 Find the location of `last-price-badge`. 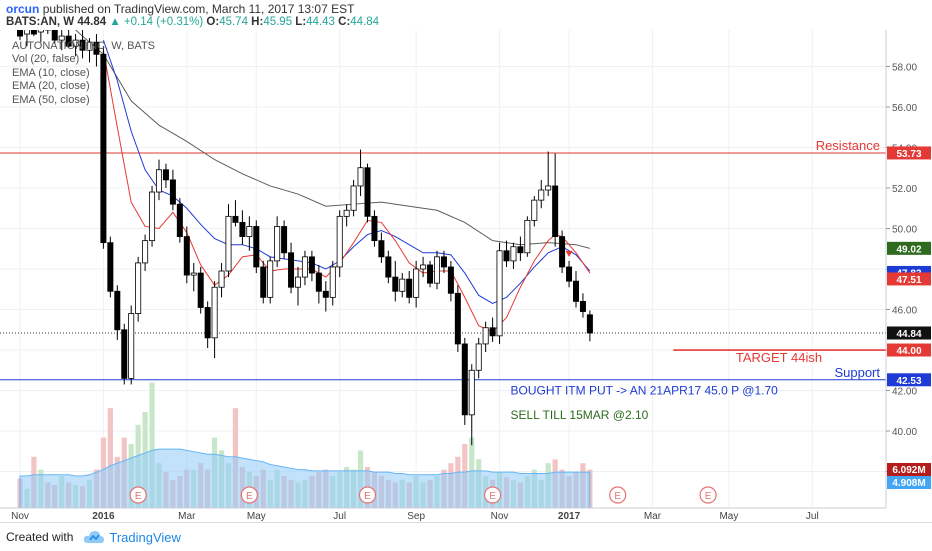

last-price-badge is located at coordinates (909, 333).